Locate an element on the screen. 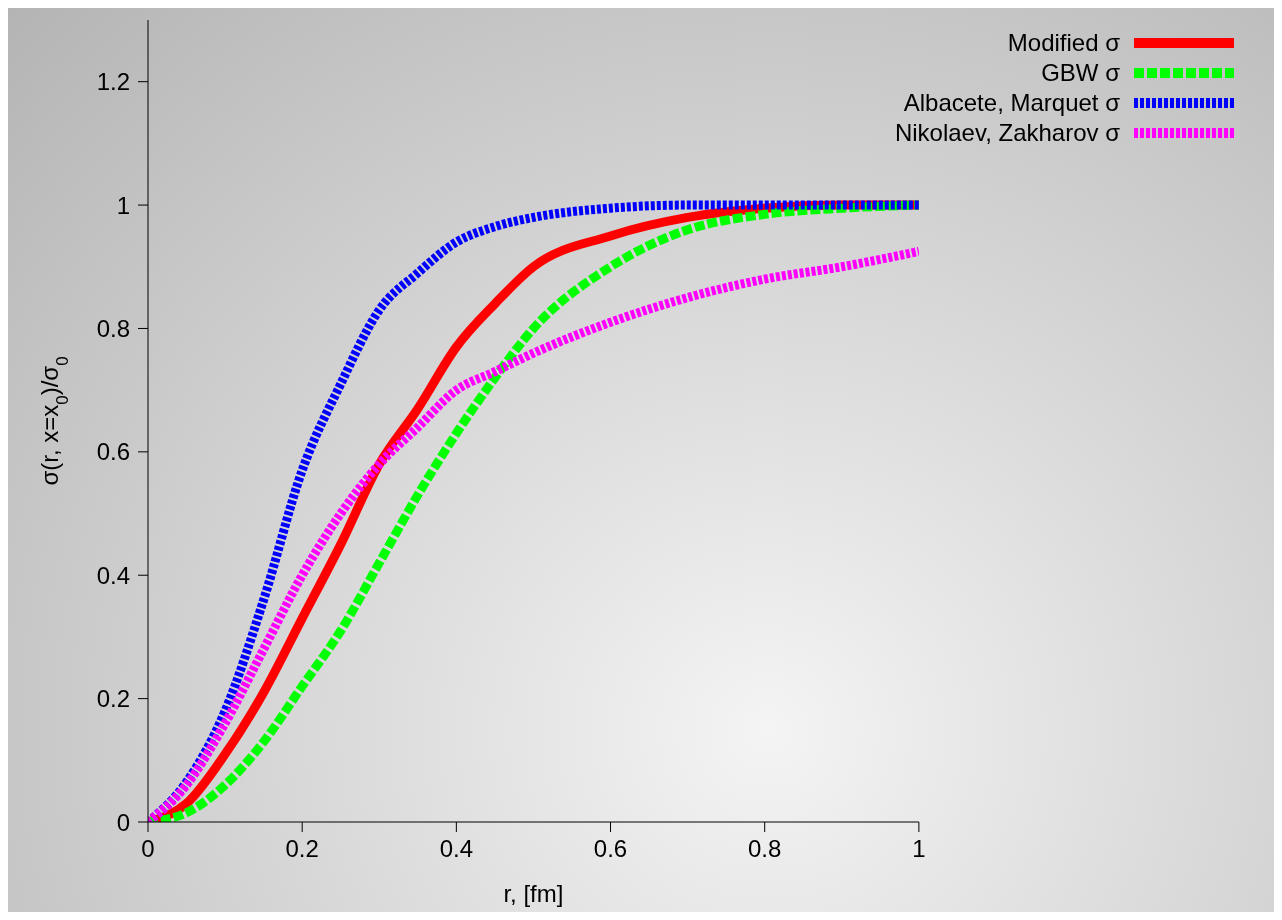 This screenshot has width=1282, height=920. legend-label: Modified σ is located at coordinates (1063, 43).